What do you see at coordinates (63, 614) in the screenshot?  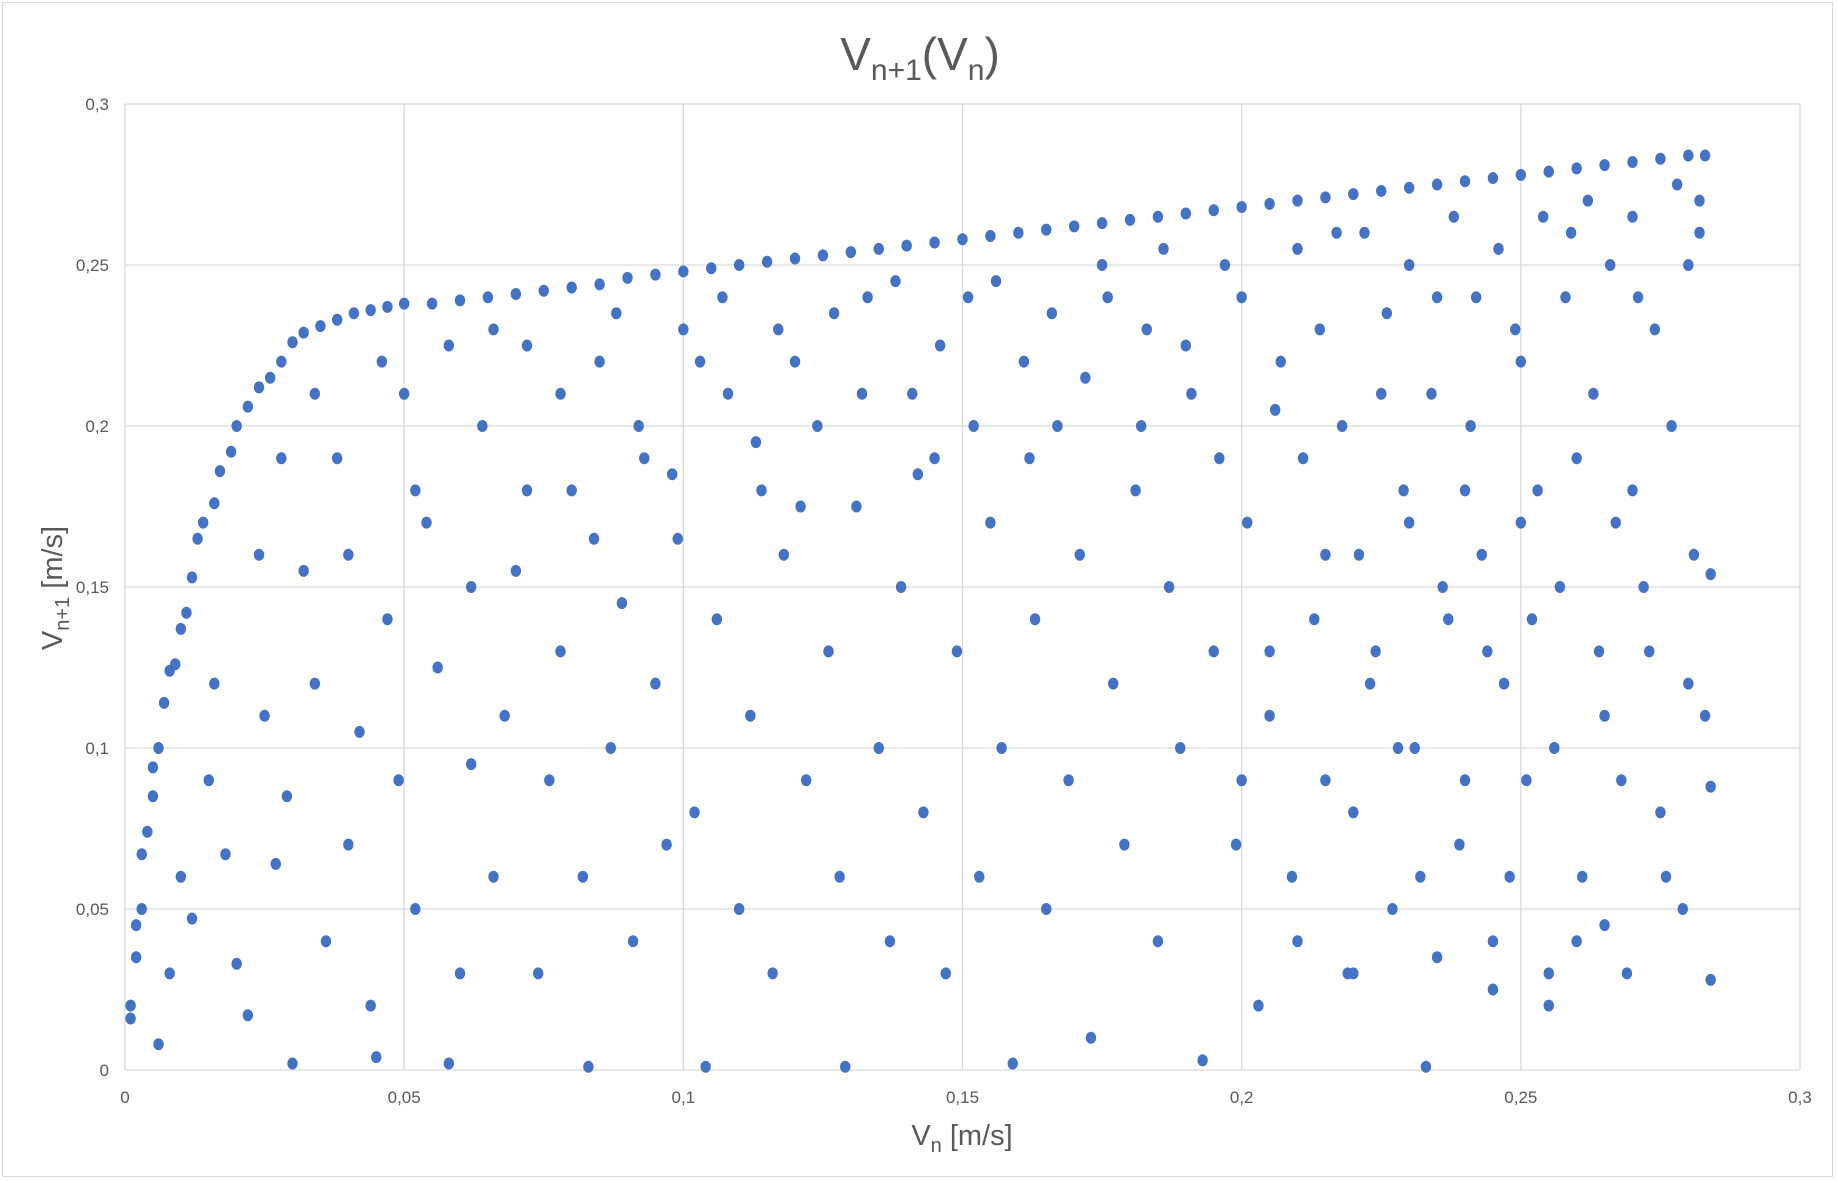 I see `y-label-sub: n+1` at bounding box center [63, 614].